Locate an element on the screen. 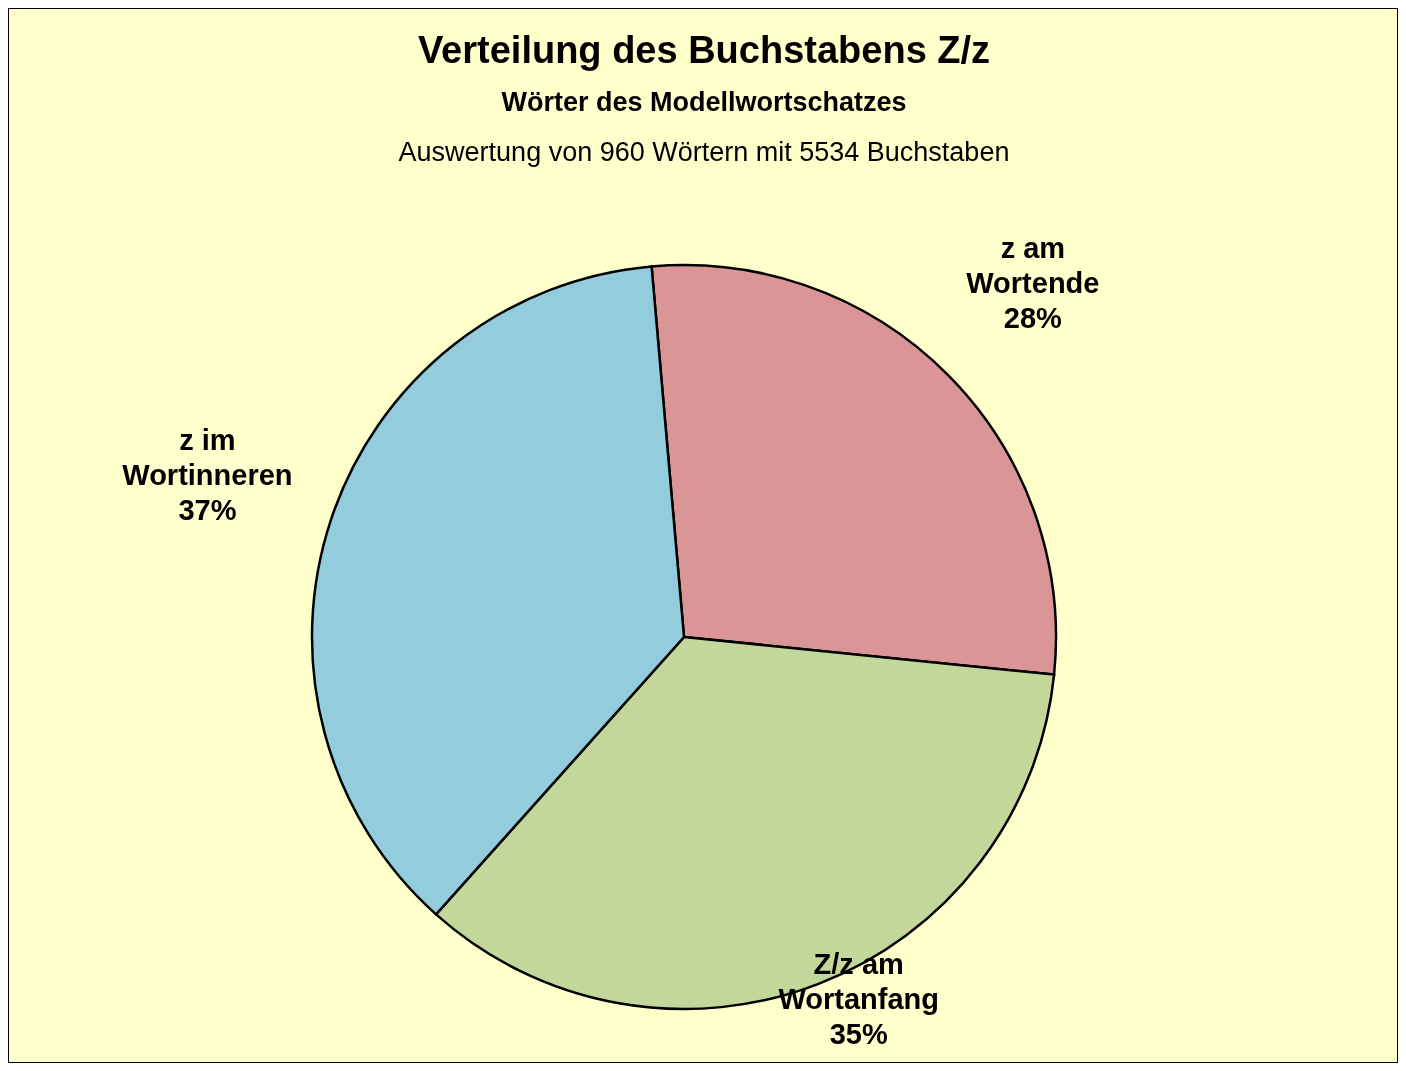  data-label: 37% is located at coordinates (207, 510).